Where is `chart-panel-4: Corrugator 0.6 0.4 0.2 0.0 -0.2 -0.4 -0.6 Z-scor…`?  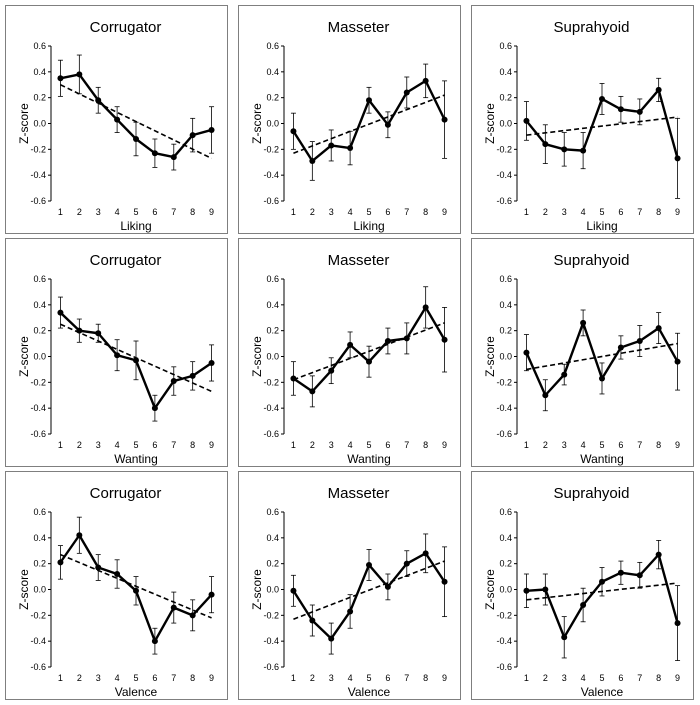
chart-panel-4: Corrugator 0.6 0.4 0.2 0.0 -0.2 -0.4 -0.6 Z-scor… is located at coordinates (116, 352).